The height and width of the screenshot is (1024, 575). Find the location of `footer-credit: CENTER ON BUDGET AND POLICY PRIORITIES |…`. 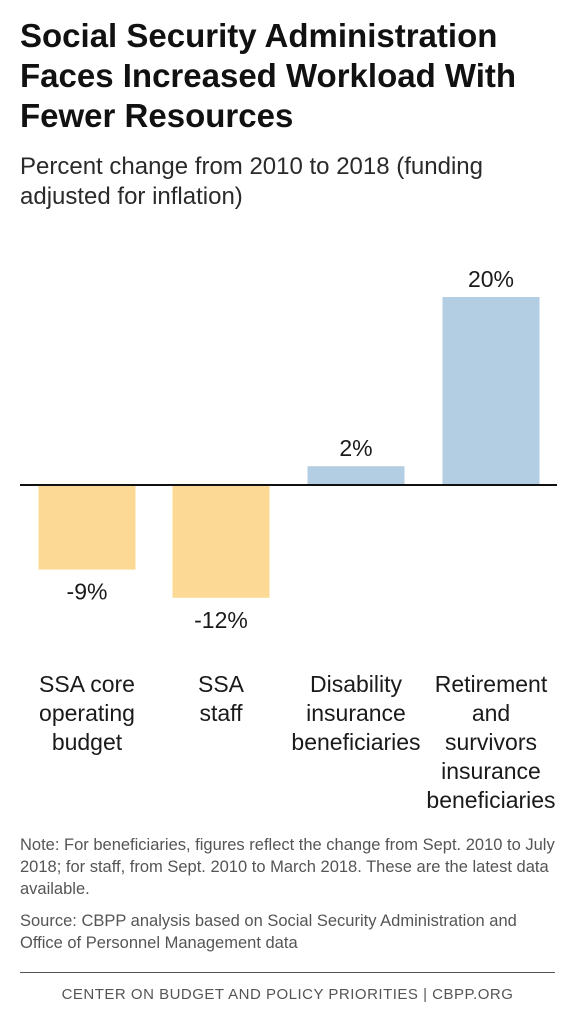

footer-credit: CENTER ON BUDGET AND POLICY PRIORITIES |… is located at coordinates (287, 994).